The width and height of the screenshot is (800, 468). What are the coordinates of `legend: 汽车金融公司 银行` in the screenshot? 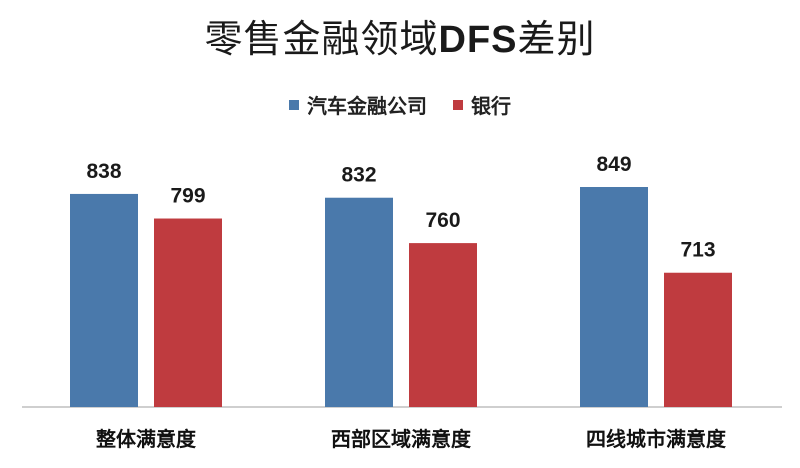 It's located at (400, 104).